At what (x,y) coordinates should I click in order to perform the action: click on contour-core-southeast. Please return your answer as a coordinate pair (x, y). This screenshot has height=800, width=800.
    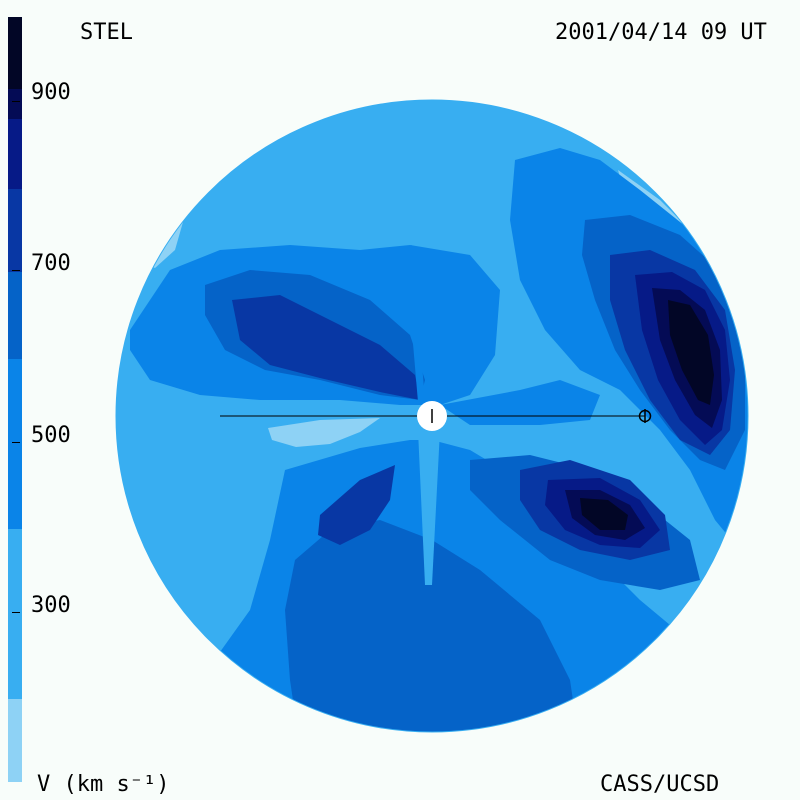
    Looking at the image, I should click on (604, 514).